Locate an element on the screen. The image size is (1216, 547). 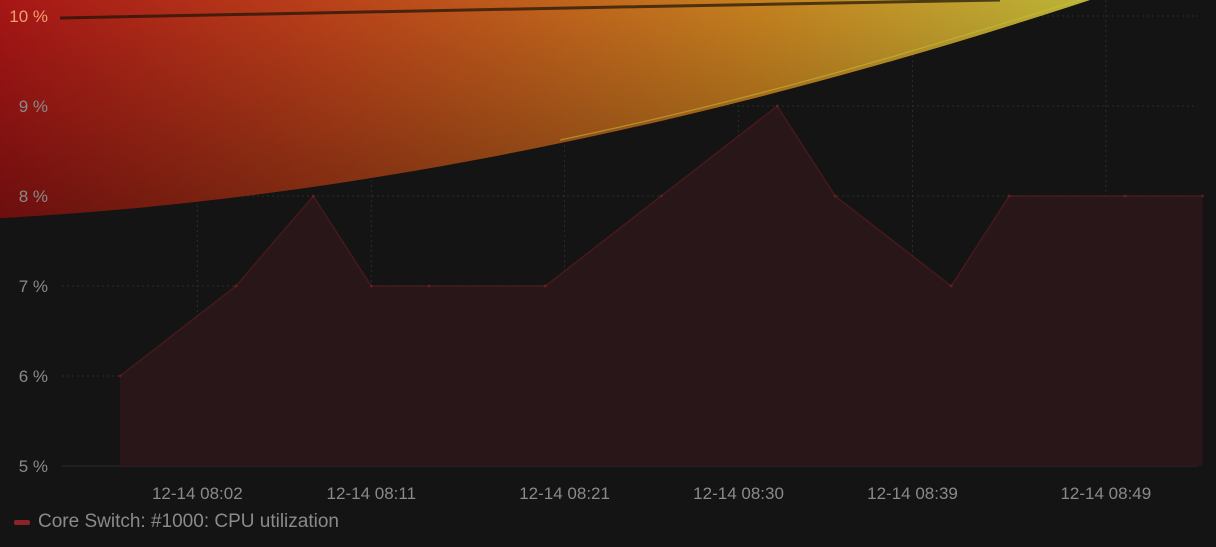
x-tick-label: 12-14 08:02 is located at coordinates (197, 493).